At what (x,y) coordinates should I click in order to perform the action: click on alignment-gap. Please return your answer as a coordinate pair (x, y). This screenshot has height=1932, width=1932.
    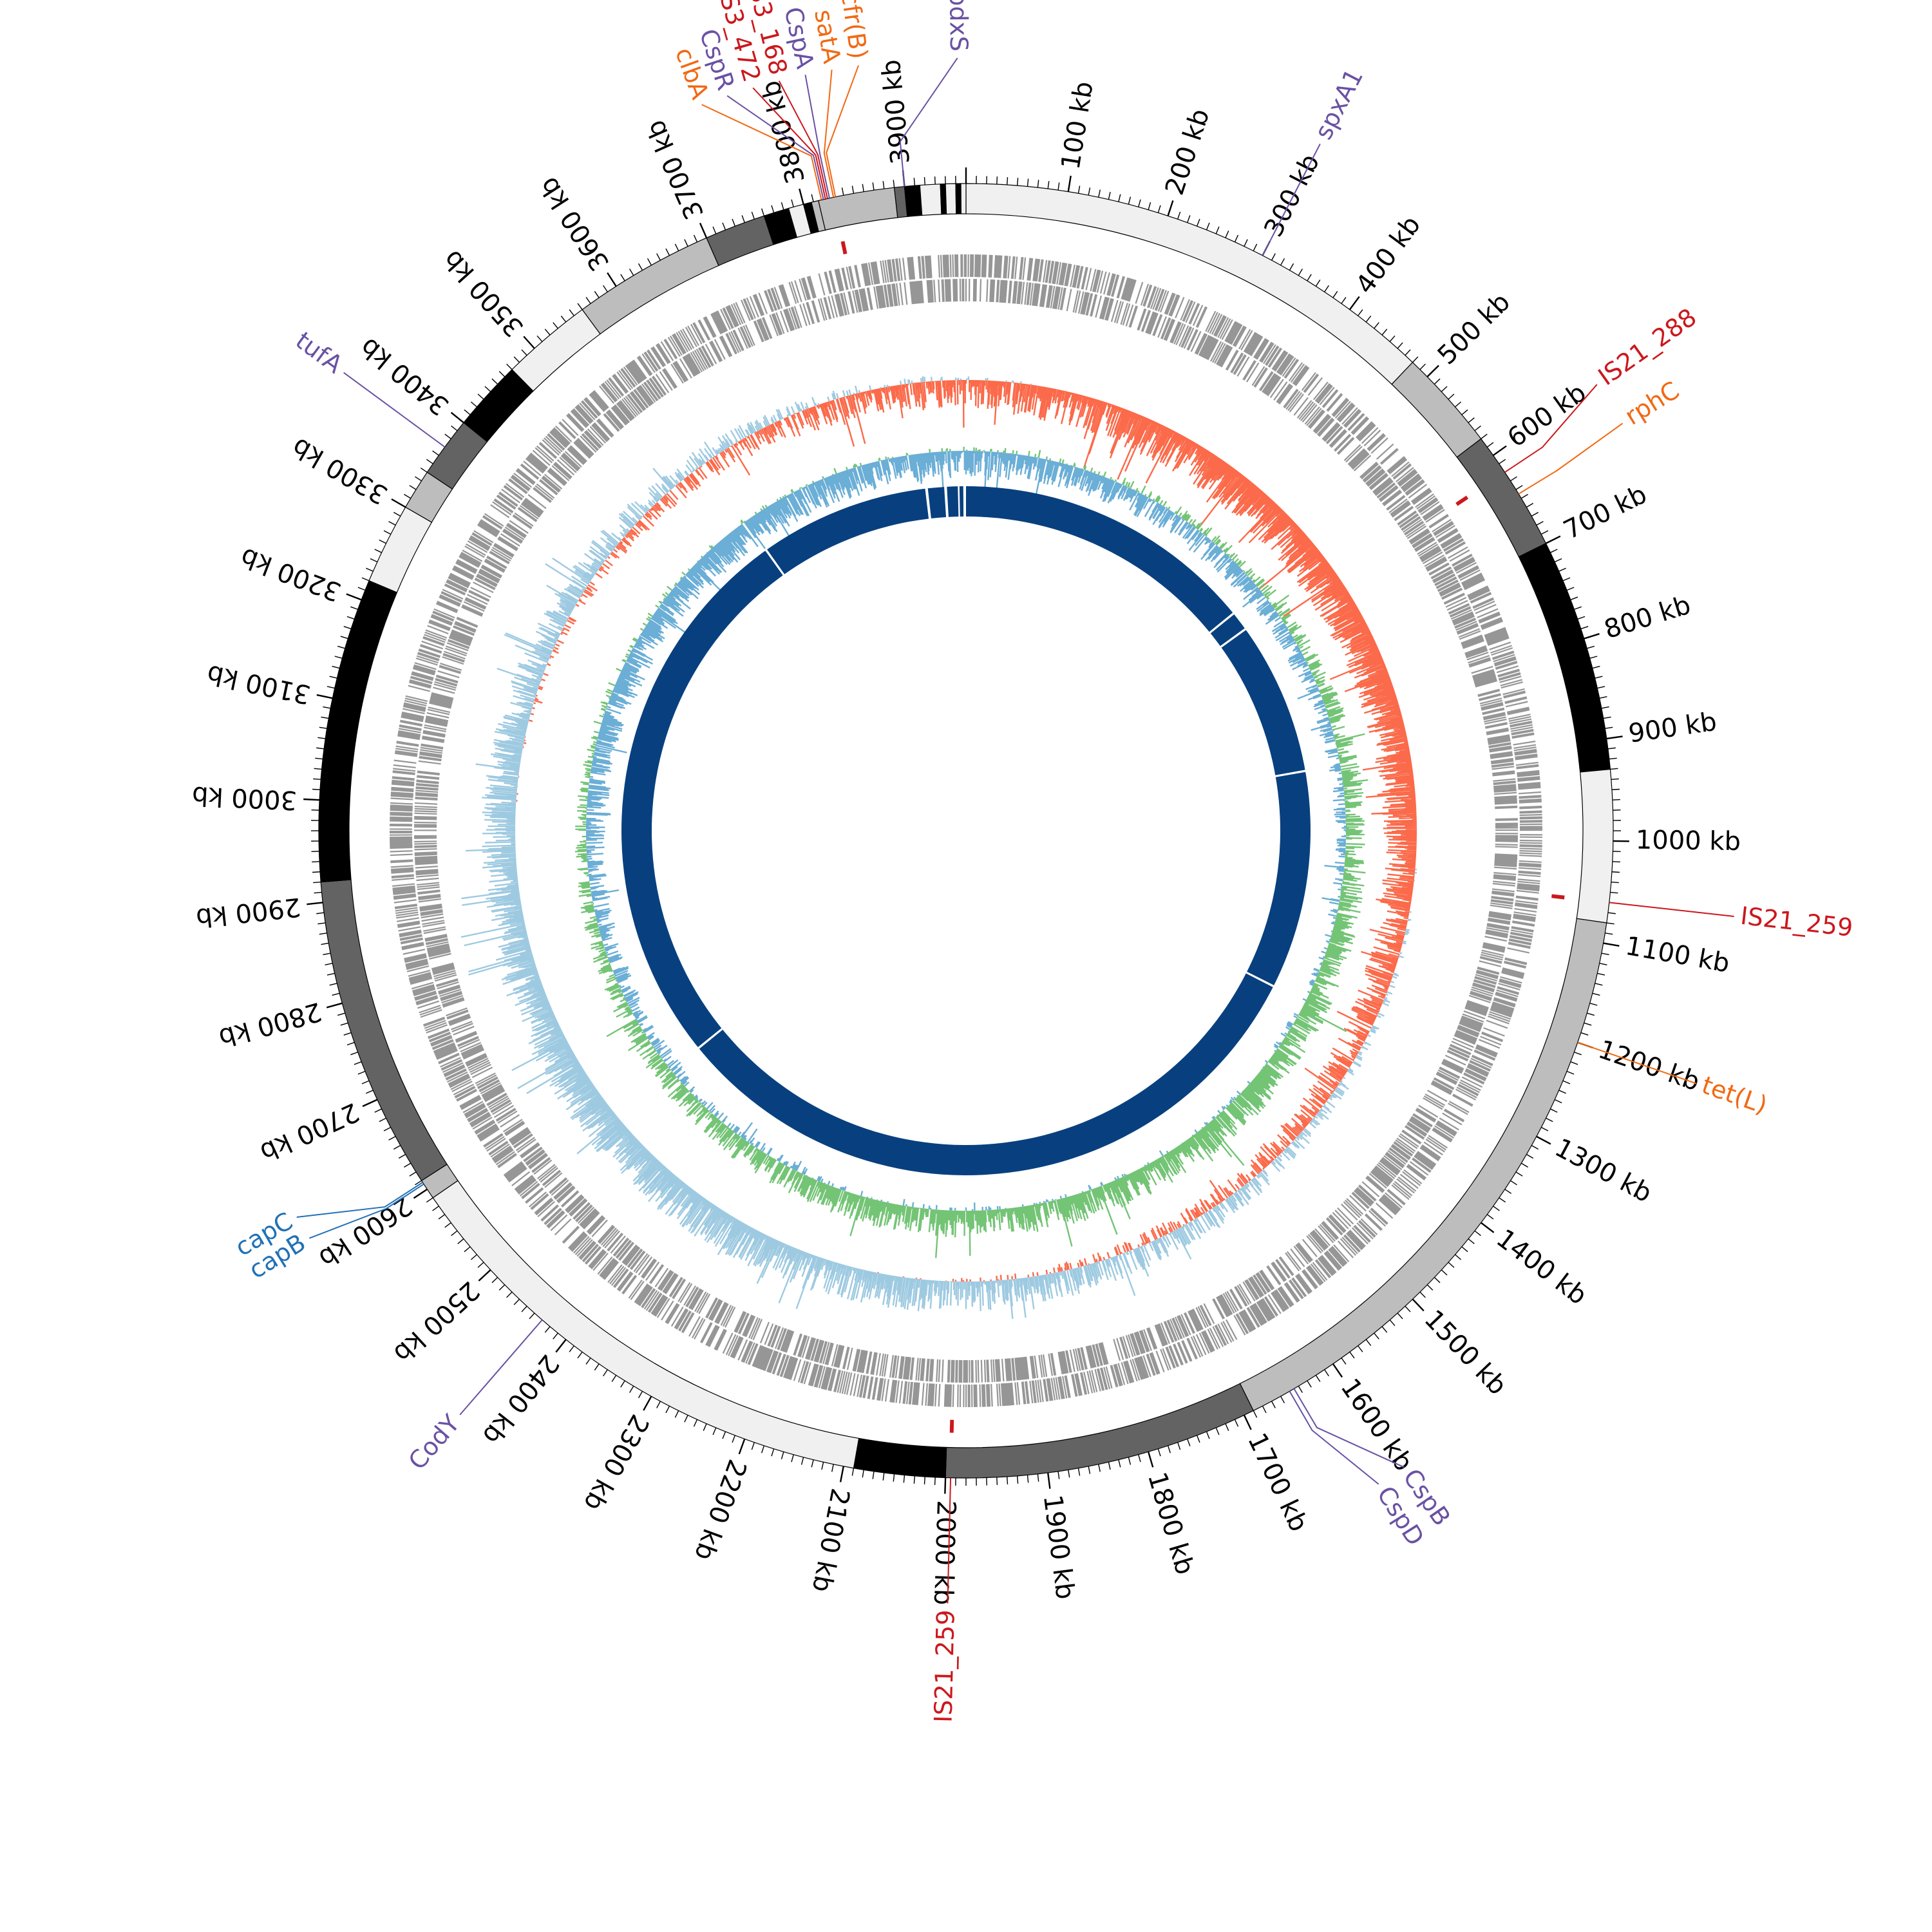
    Looking at the image, I should click on (1222, 623).